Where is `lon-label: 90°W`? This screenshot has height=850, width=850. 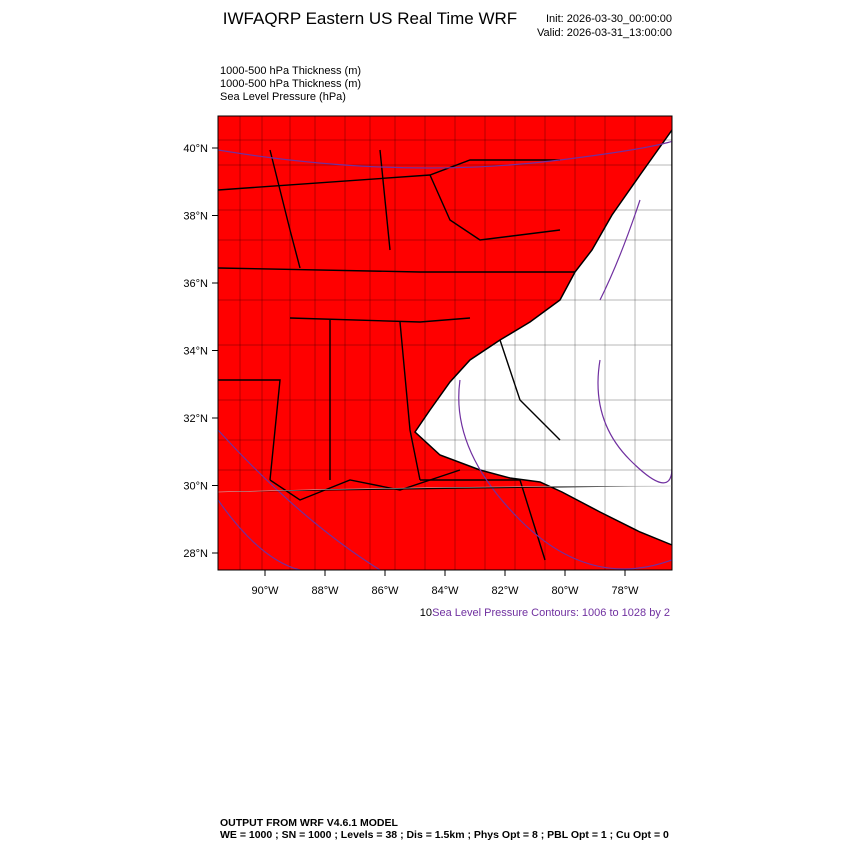
lon-label: 90°W is located at coordinates (265, 591).